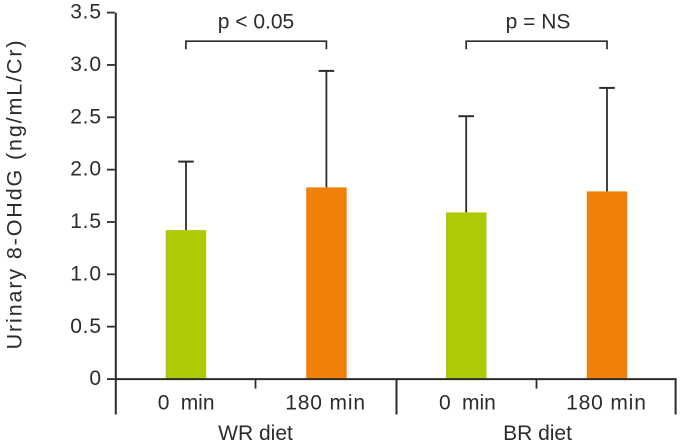  Describe the element at coordinates (86, 273) in the screenshot. I see `svg-text: 1.0` at that location.